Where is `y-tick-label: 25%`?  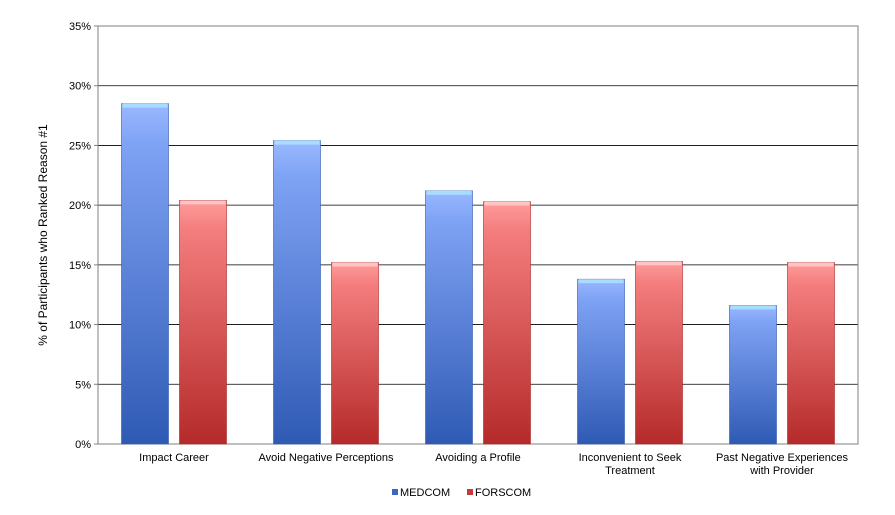
y-tick-label: 25% is located at coordinates (80, 146).